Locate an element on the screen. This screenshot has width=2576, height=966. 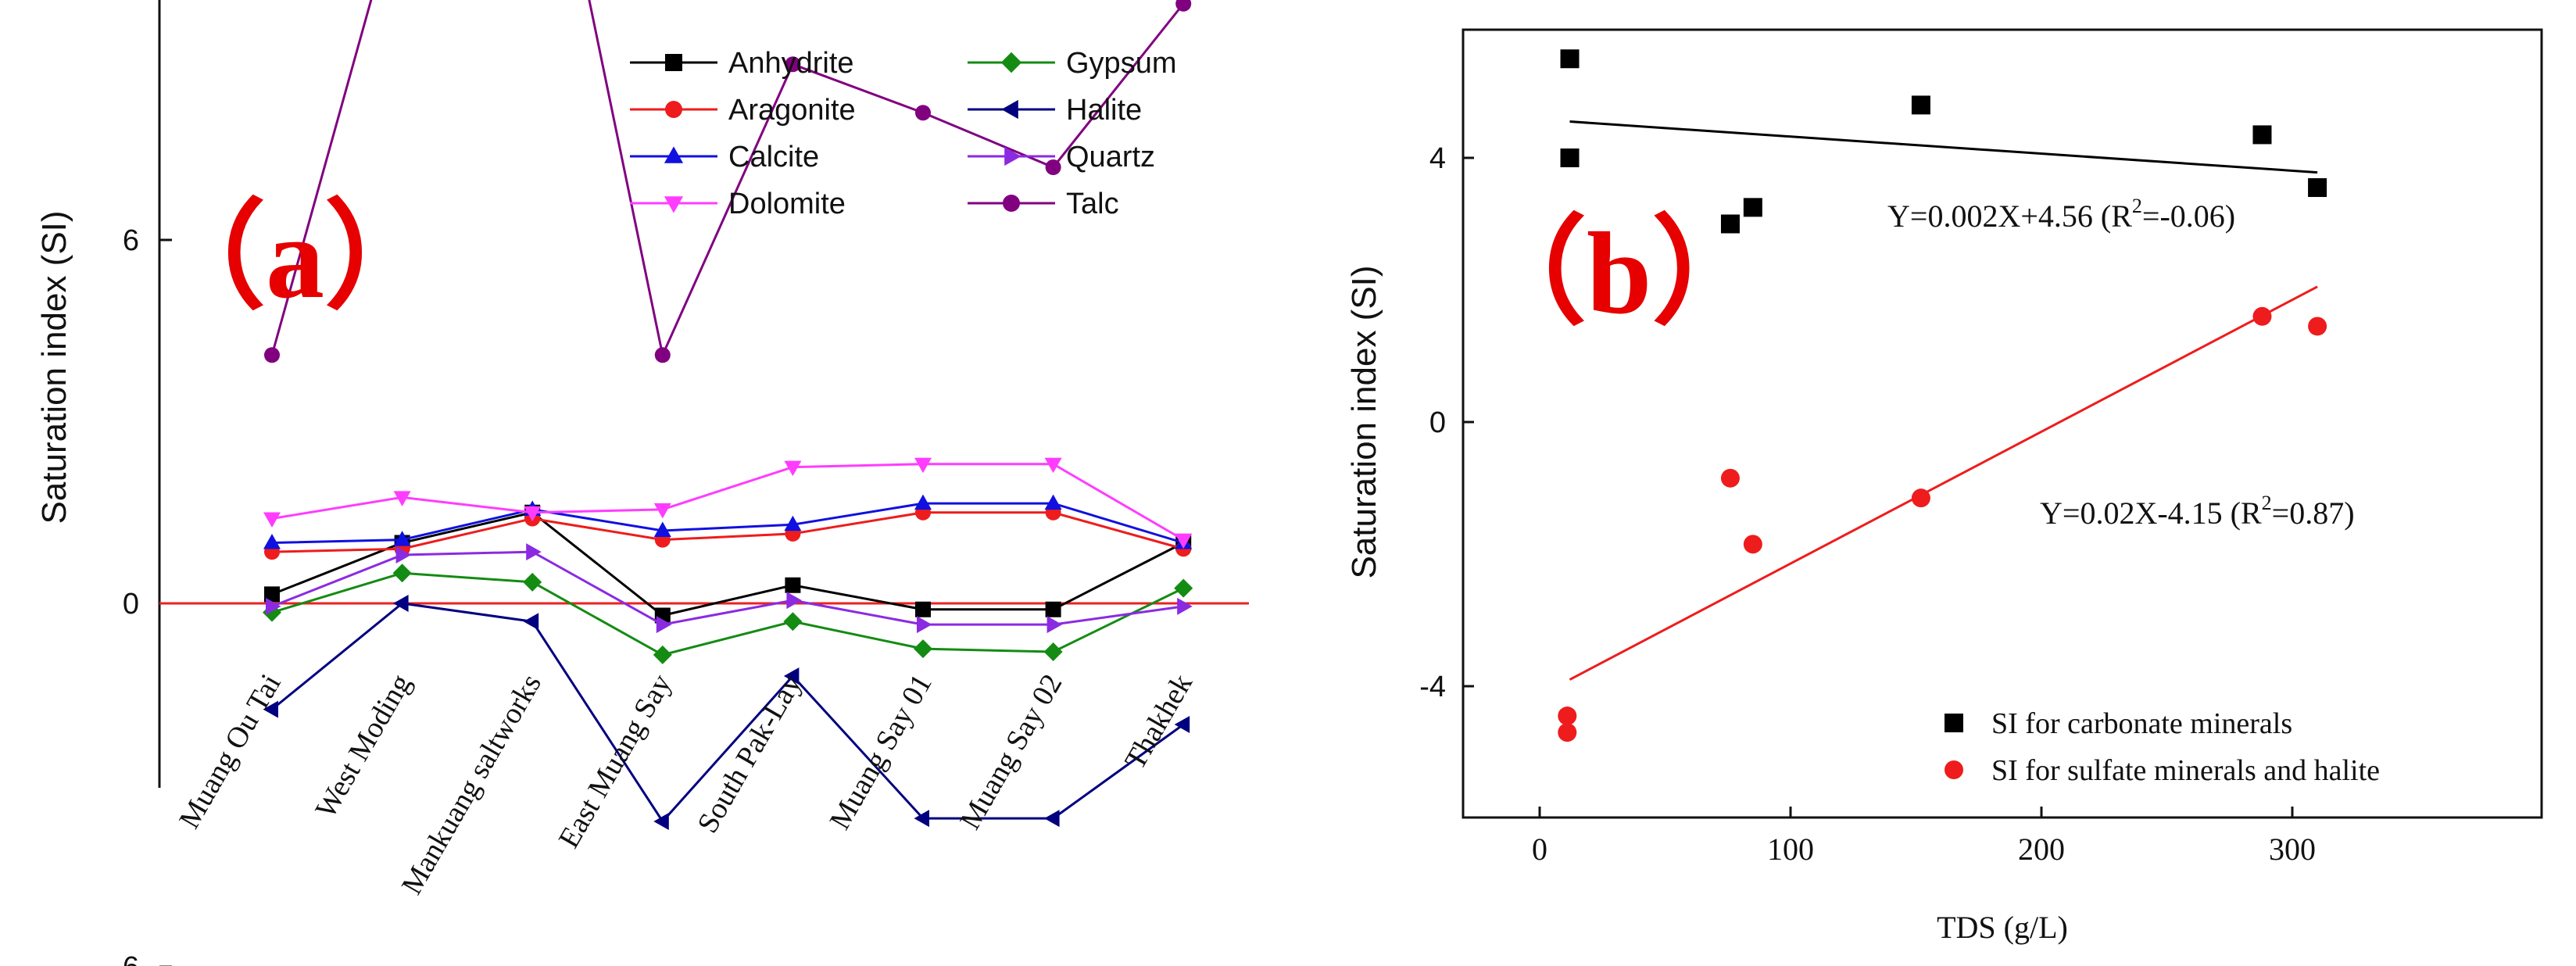
panel-b-y-tick-label: -4 is located at coordinates (1432, 687).